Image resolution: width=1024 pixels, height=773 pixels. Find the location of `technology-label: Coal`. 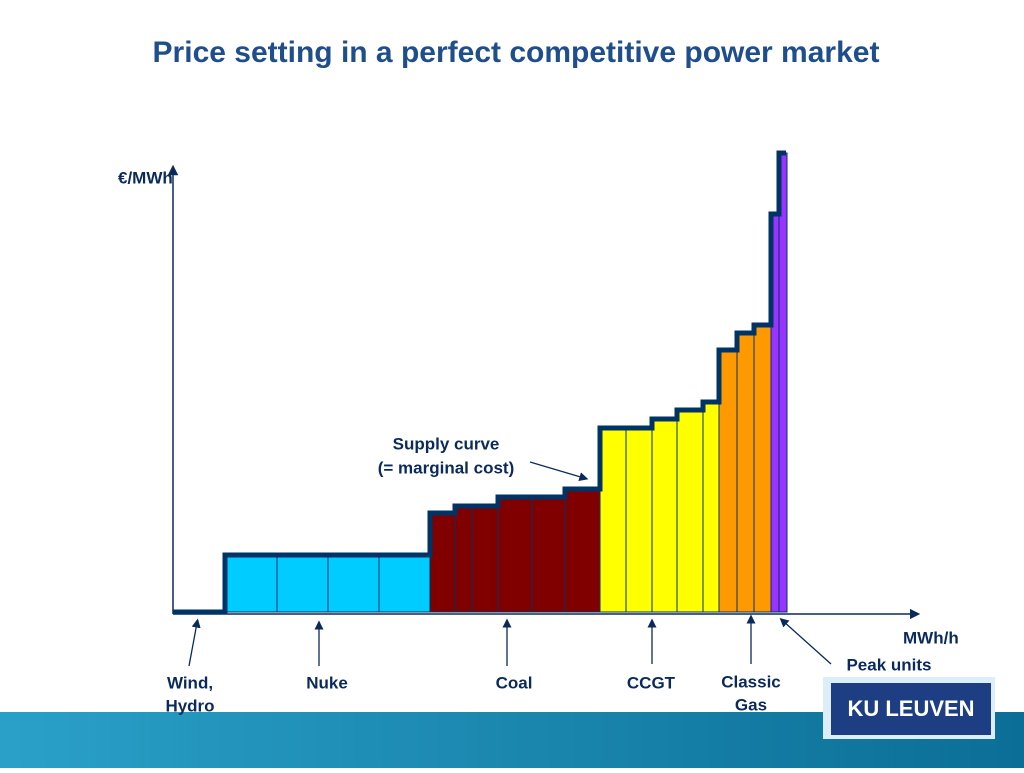

technology-label: Coal is located at coordinates (514, 682).